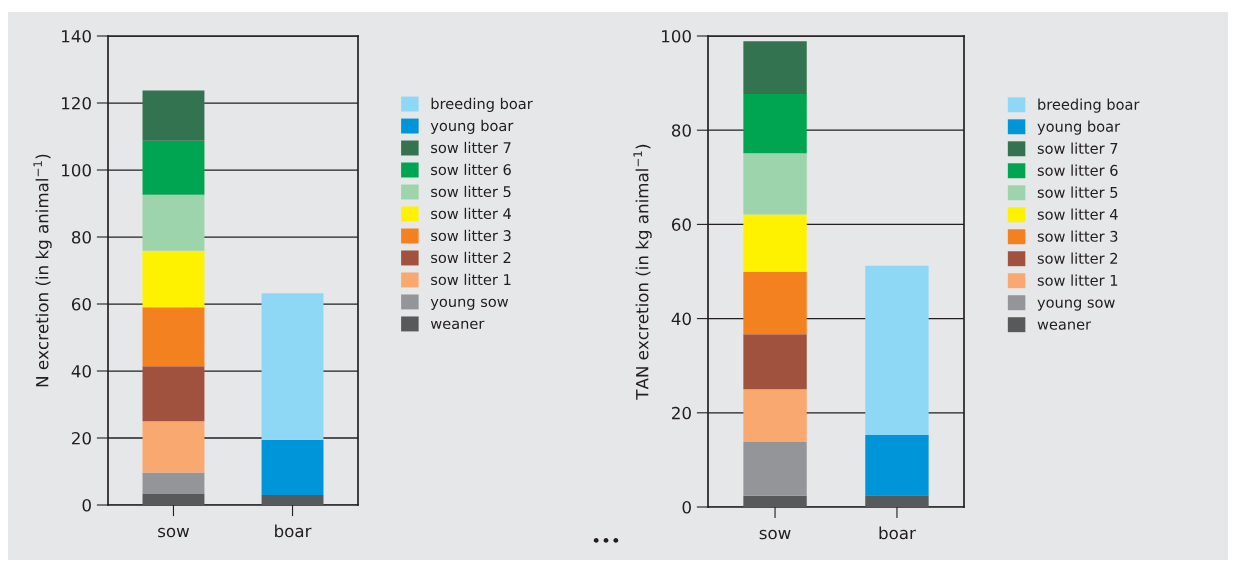 The width and height of the screenshot is (1236, 563). What do you see at coordinates (42, 270) in the screenshot?
I see `y-axis-title: N excretion (in kg animal$^{−1}$)` at bounding box center [42, 270].